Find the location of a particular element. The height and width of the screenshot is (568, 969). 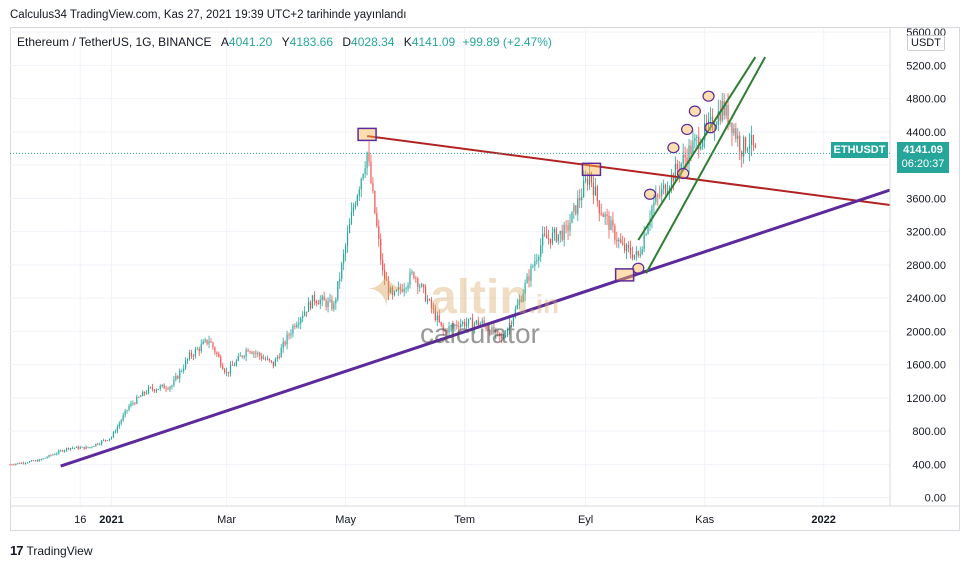

box-marker is located at coordinates (591, 169).